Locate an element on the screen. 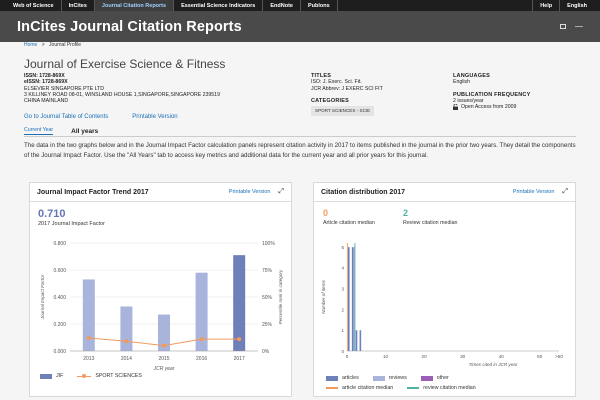 The width and height of the screenshot is (600, 400). y-tick-label: 0.800 is located at coordinates (59, 244).